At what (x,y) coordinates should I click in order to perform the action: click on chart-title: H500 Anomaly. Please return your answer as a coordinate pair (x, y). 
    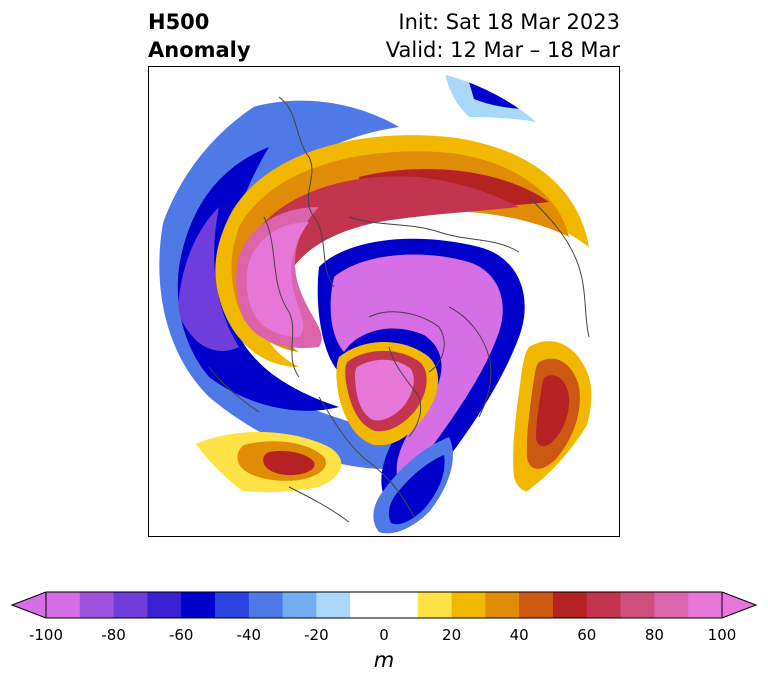
    Looking at the image, I should click on (199, 36).